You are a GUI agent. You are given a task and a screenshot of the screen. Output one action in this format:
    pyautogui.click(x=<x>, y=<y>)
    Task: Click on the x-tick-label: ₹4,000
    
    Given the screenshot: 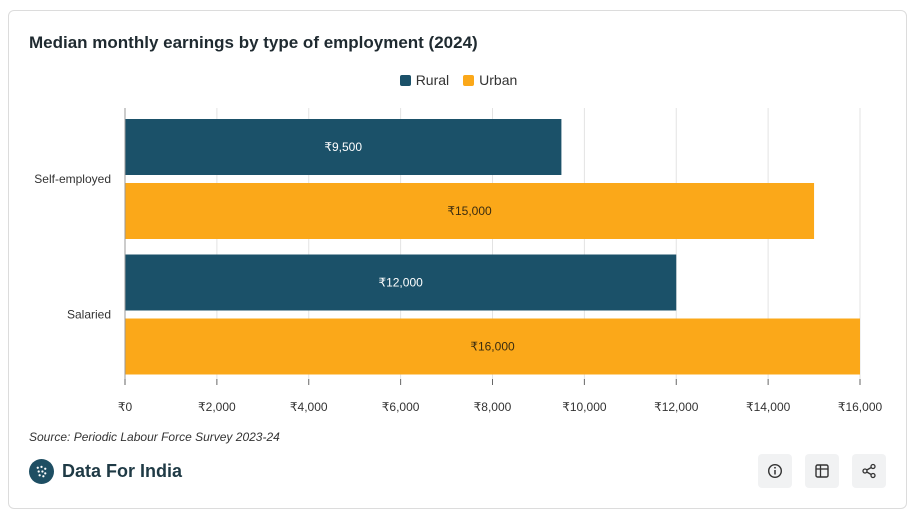 What is the action you would take?
    pyautogui.click(x=309, y=407)
    